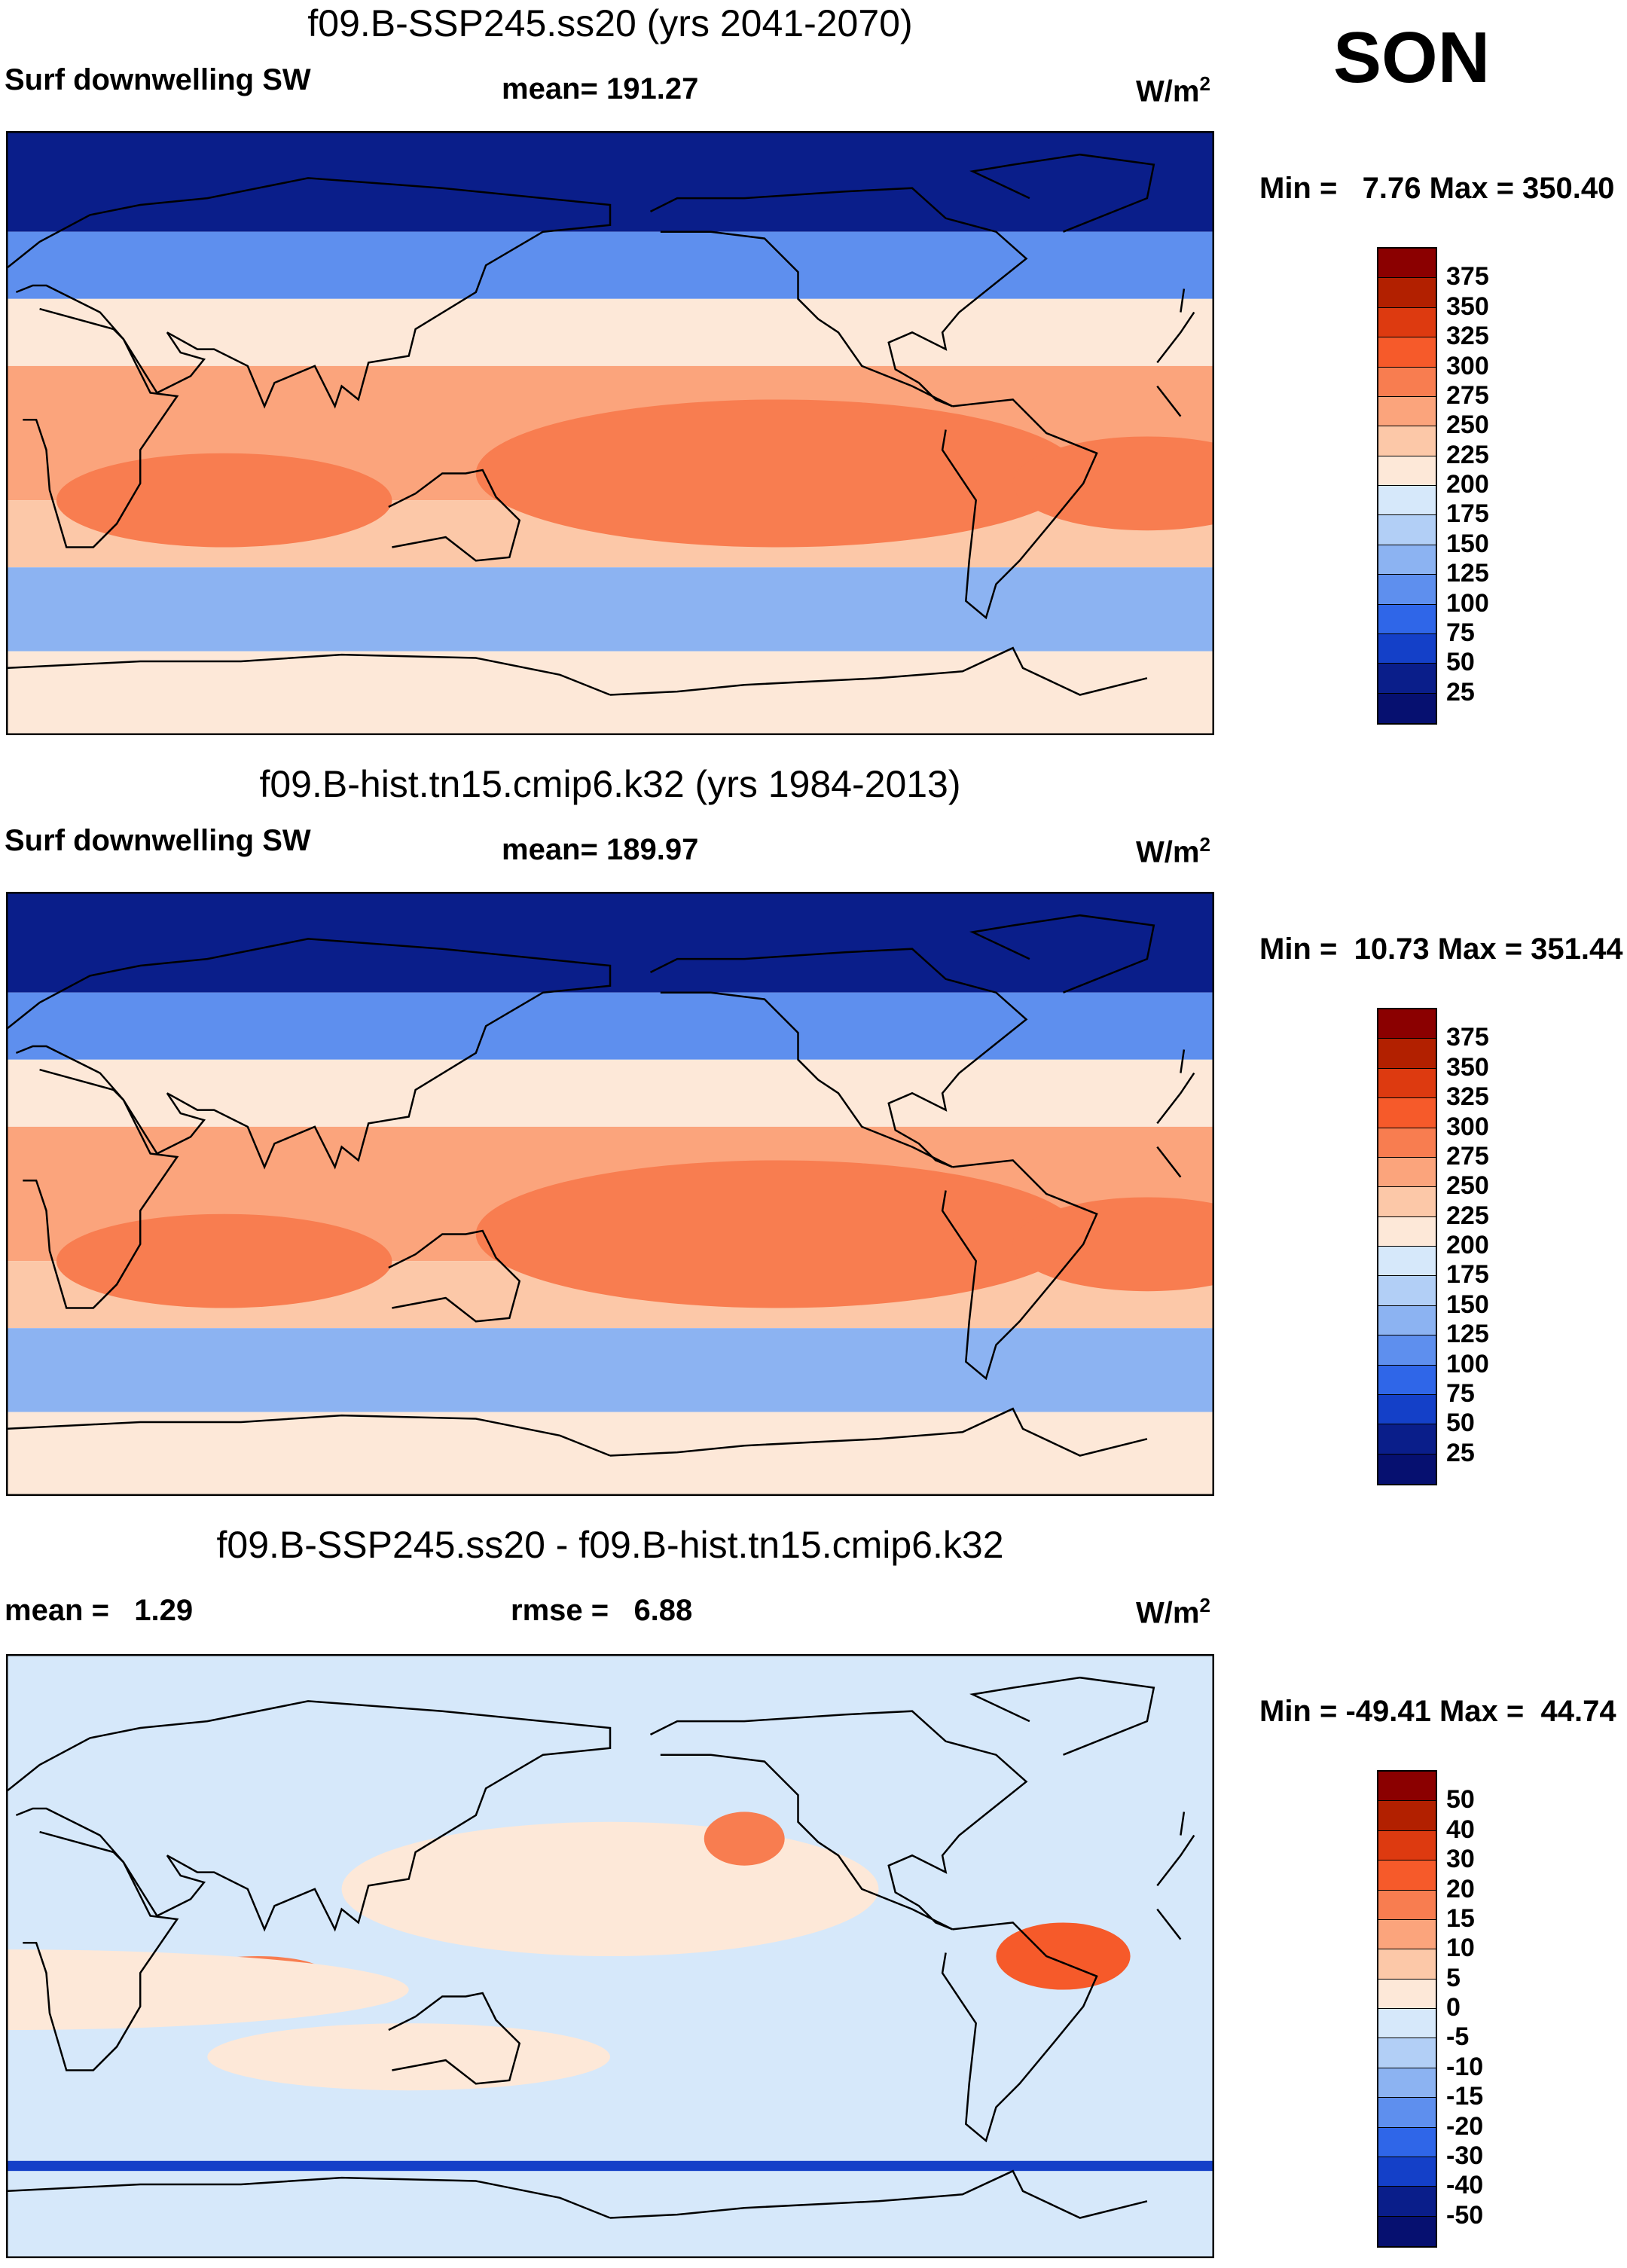 The width and height of the screenshot is (1627, 2268). I want to click on panel-2-min-max: Min = 10.73 Max = 351.44, so click(1441, 950).